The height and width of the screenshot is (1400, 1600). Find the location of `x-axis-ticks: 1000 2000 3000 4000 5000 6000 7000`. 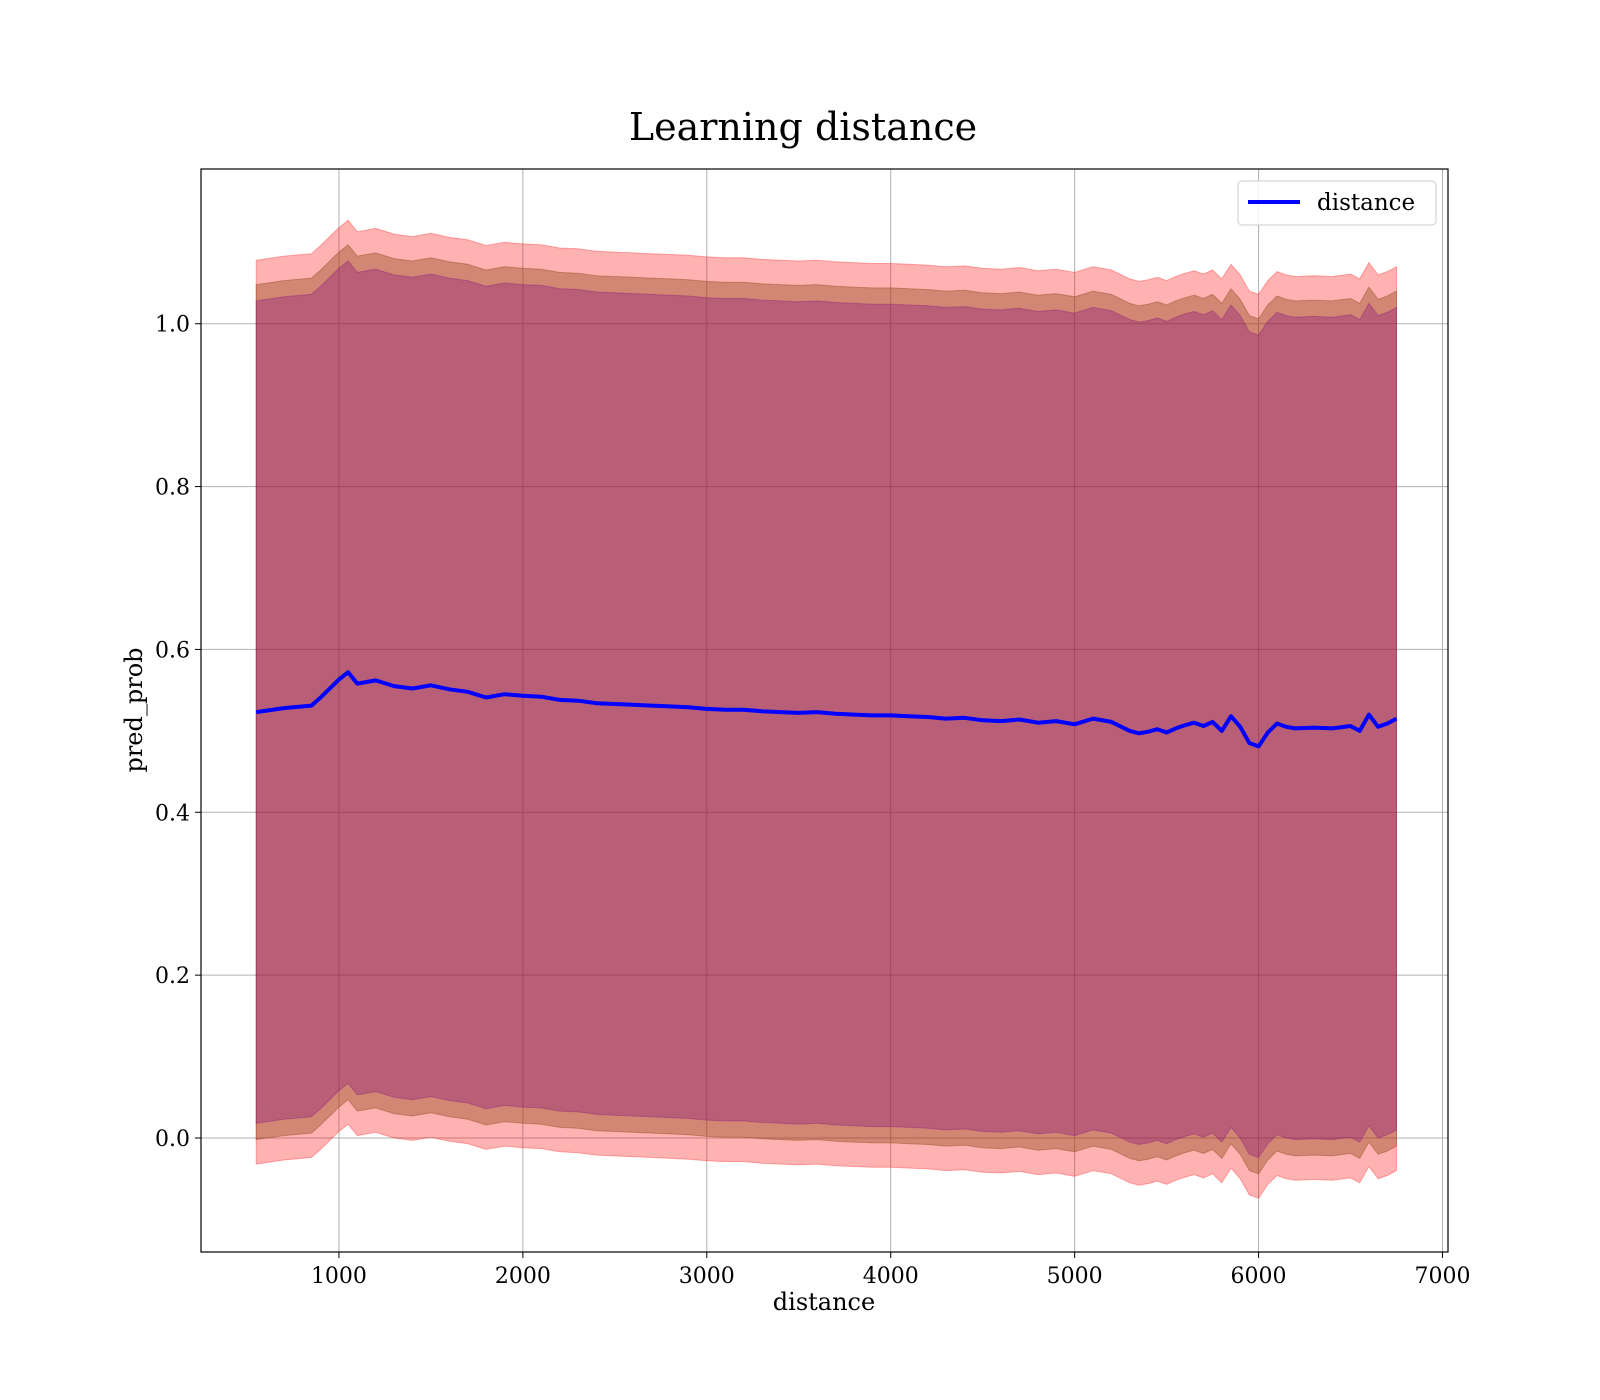

x-axis-ticks: 1000 2000 3000 4000 5000 6000 7000 is located at coordinates (890, 1270).